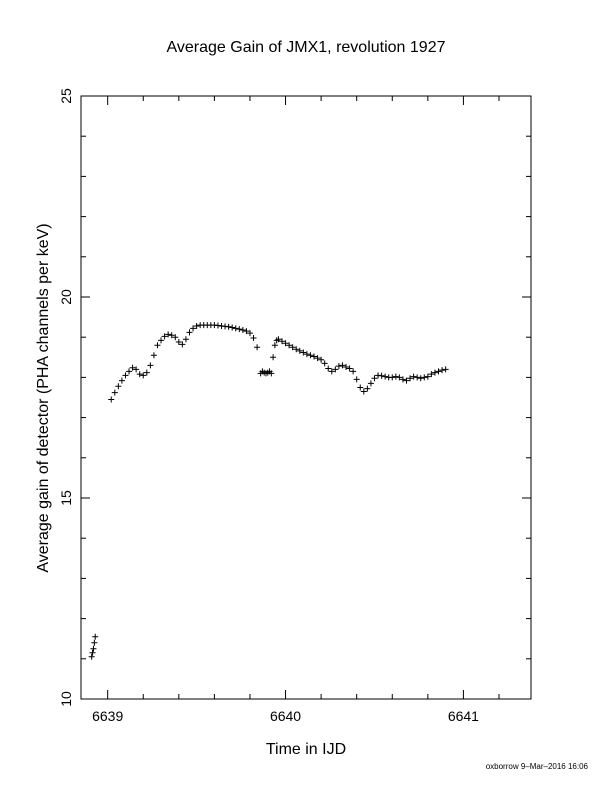  Describe the element at coordinates (306, 749) in the screenshot. I see `x-axis-label: Time in IJD` at that location.